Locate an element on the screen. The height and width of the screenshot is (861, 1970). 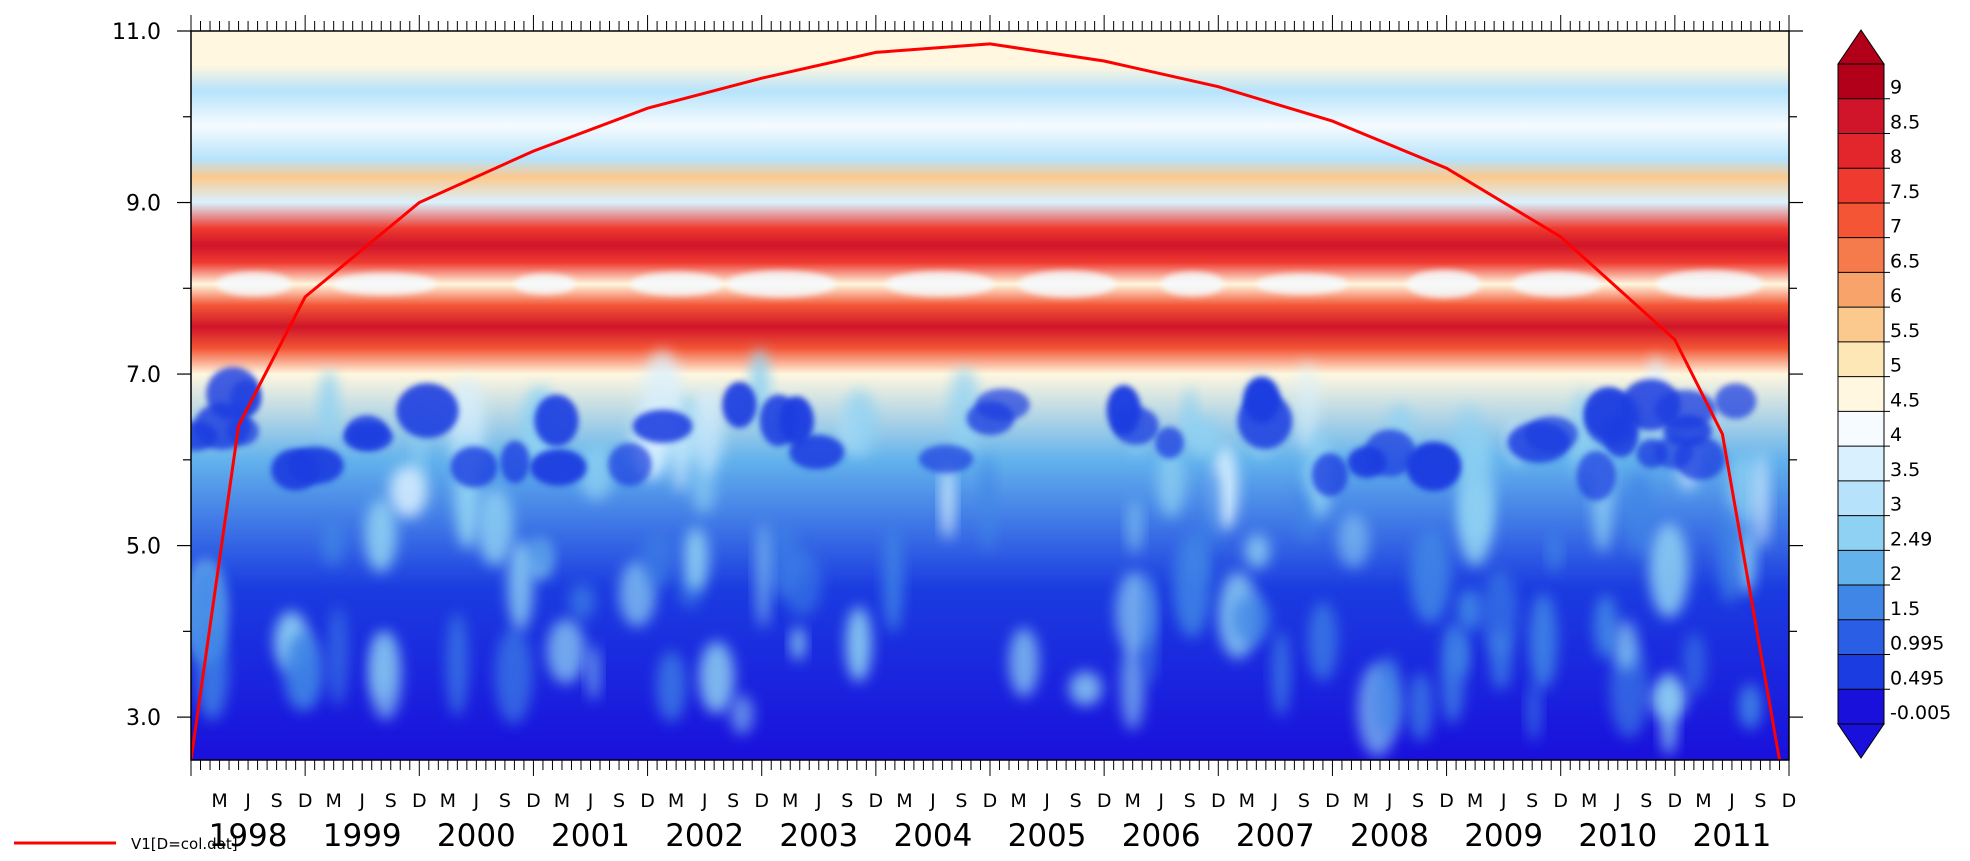
colorbar-label: 8 is located at coordinates (1896, 157).